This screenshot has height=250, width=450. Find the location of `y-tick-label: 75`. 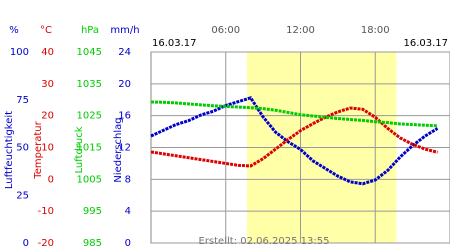

y-tick-label: 75 is located at coordinates (22, 100).